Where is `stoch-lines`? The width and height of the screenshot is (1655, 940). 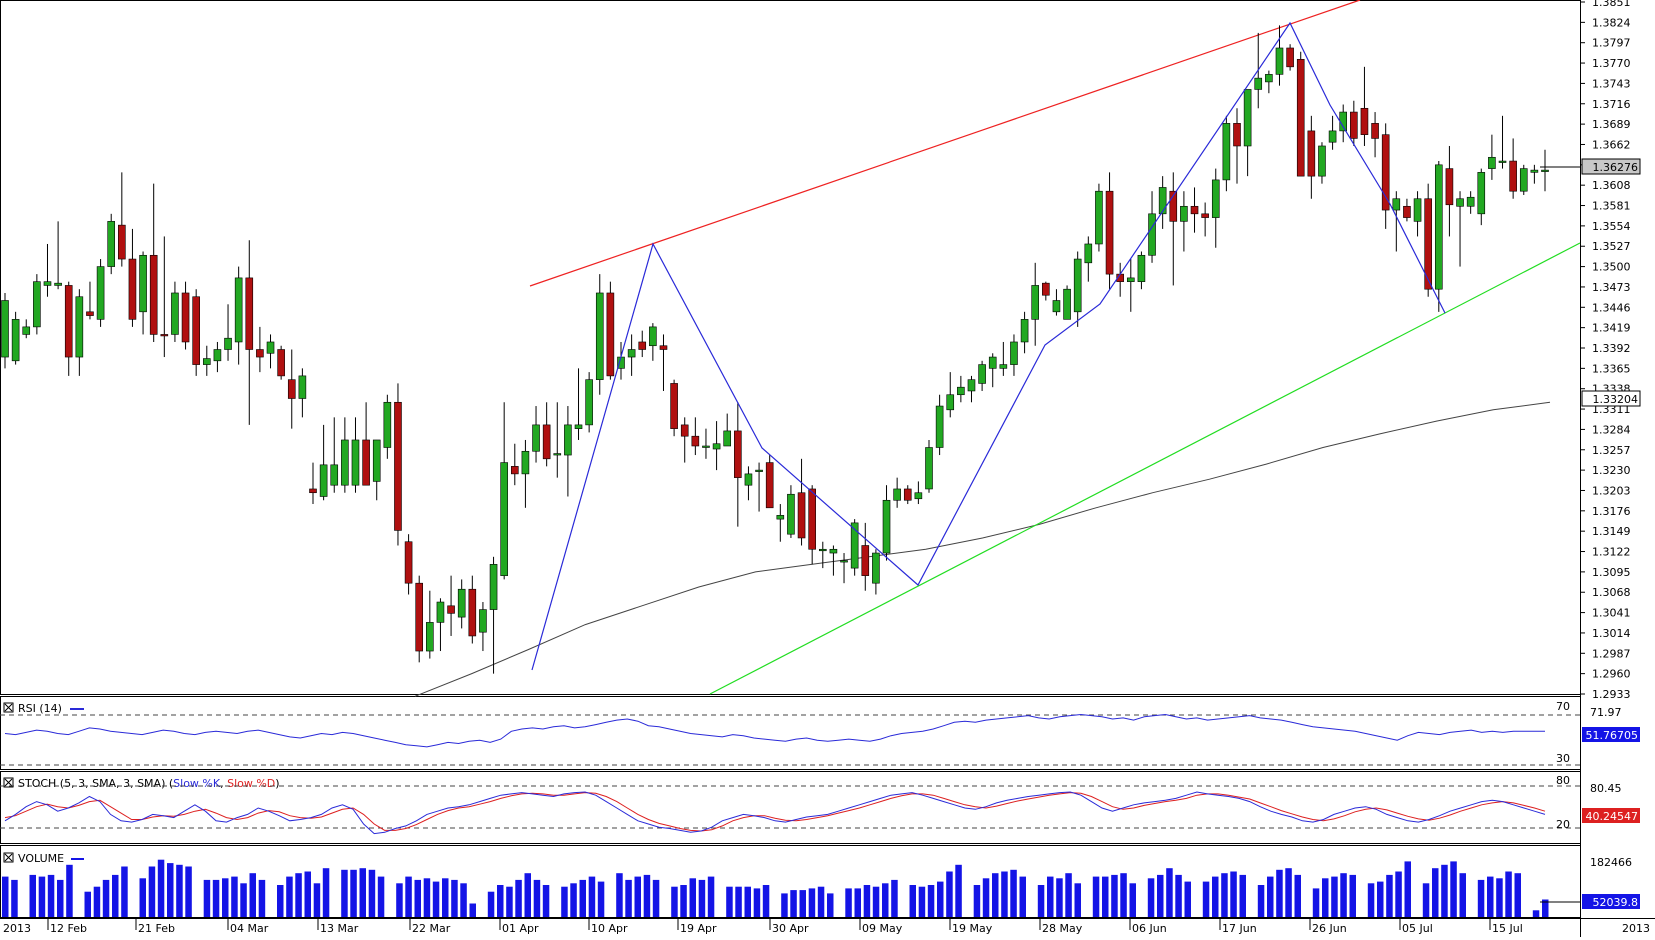 stoch-lines is located at coordinates (775, 813).